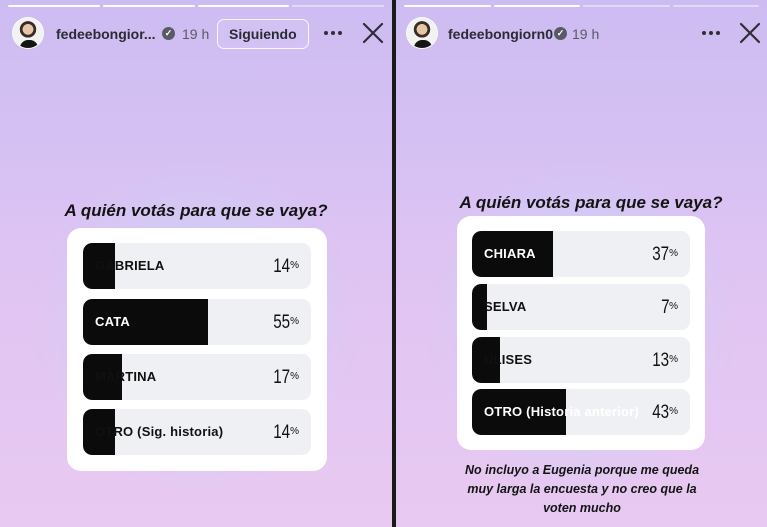 The height and width of the screenshot is (527, 767). I want to click on poll-option-label: OTRO (Sig. historia), so click(159, 431).